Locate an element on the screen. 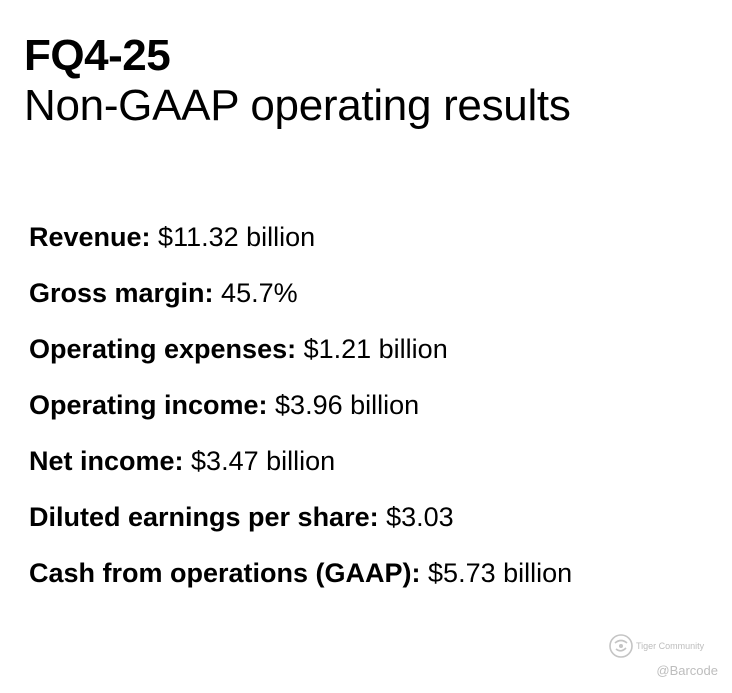  metric-label: Revenue: is located at coordinates (90, 237).